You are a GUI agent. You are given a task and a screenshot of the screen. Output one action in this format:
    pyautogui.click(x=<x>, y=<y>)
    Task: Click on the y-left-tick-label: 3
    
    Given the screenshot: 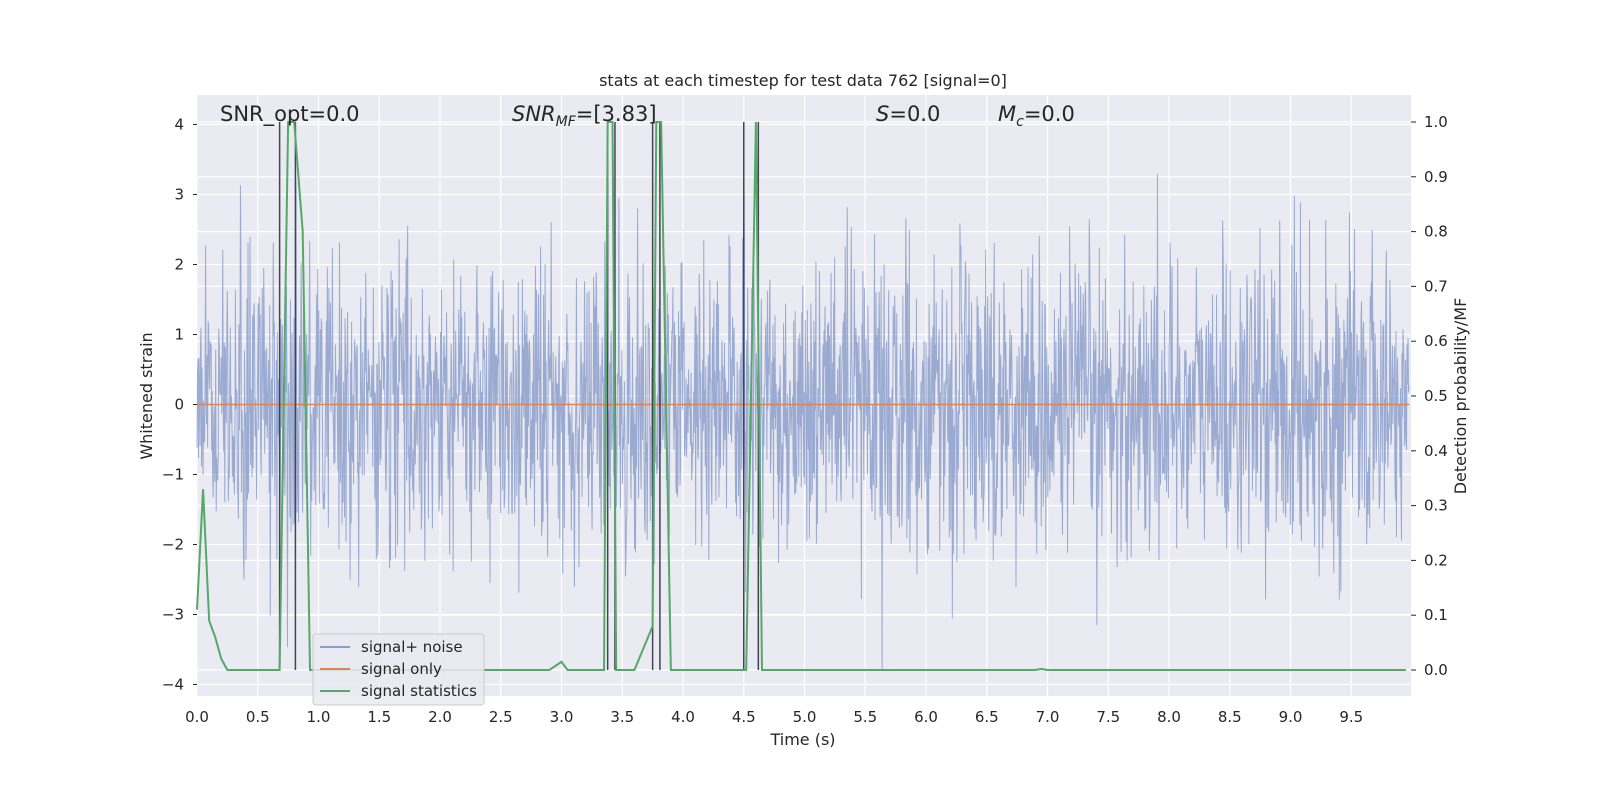 What is the action you would take?
    pyautogui.click(x=179, y=195)
    